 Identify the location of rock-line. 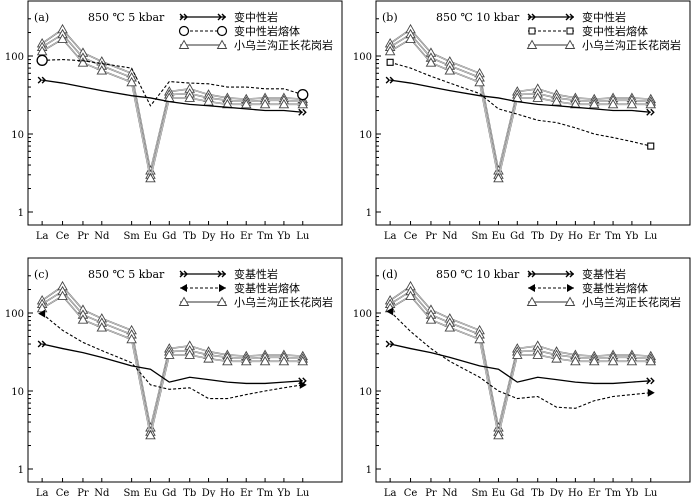
(520, 364).